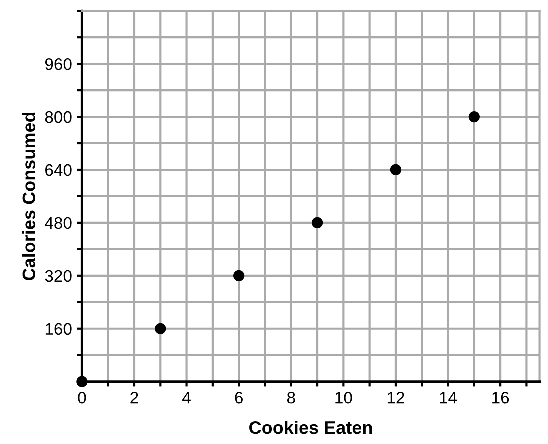 The height and width of the screenshot is (444, 548). What do you see at coordinates (239, 398) in the screenshot?
I see `x-tick-label: 6` at bounding box center [239, 398].